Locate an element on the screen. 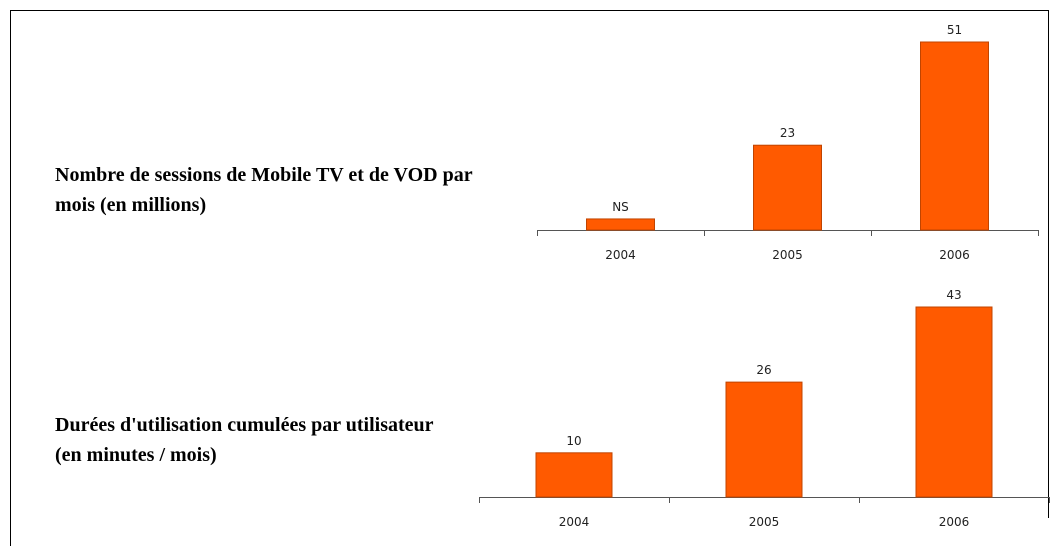 The width and height of the screenshot is (1059, 546). data-label: 26 is located at coordinates (763, 370).